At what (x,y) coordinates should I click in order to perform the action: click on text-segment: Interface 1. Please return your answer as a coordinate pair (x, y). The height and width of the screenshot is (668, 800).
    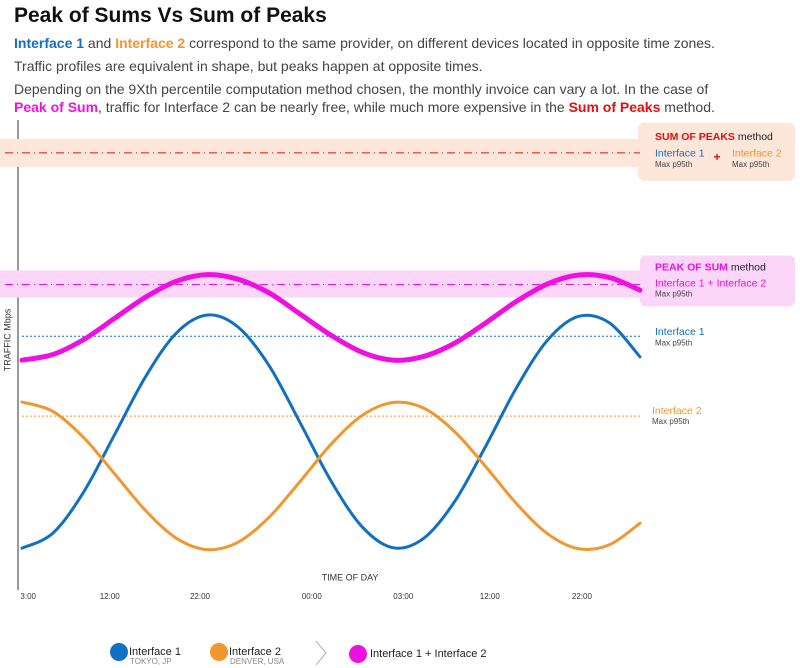
    Looking at the image, I should click on (49, 43).